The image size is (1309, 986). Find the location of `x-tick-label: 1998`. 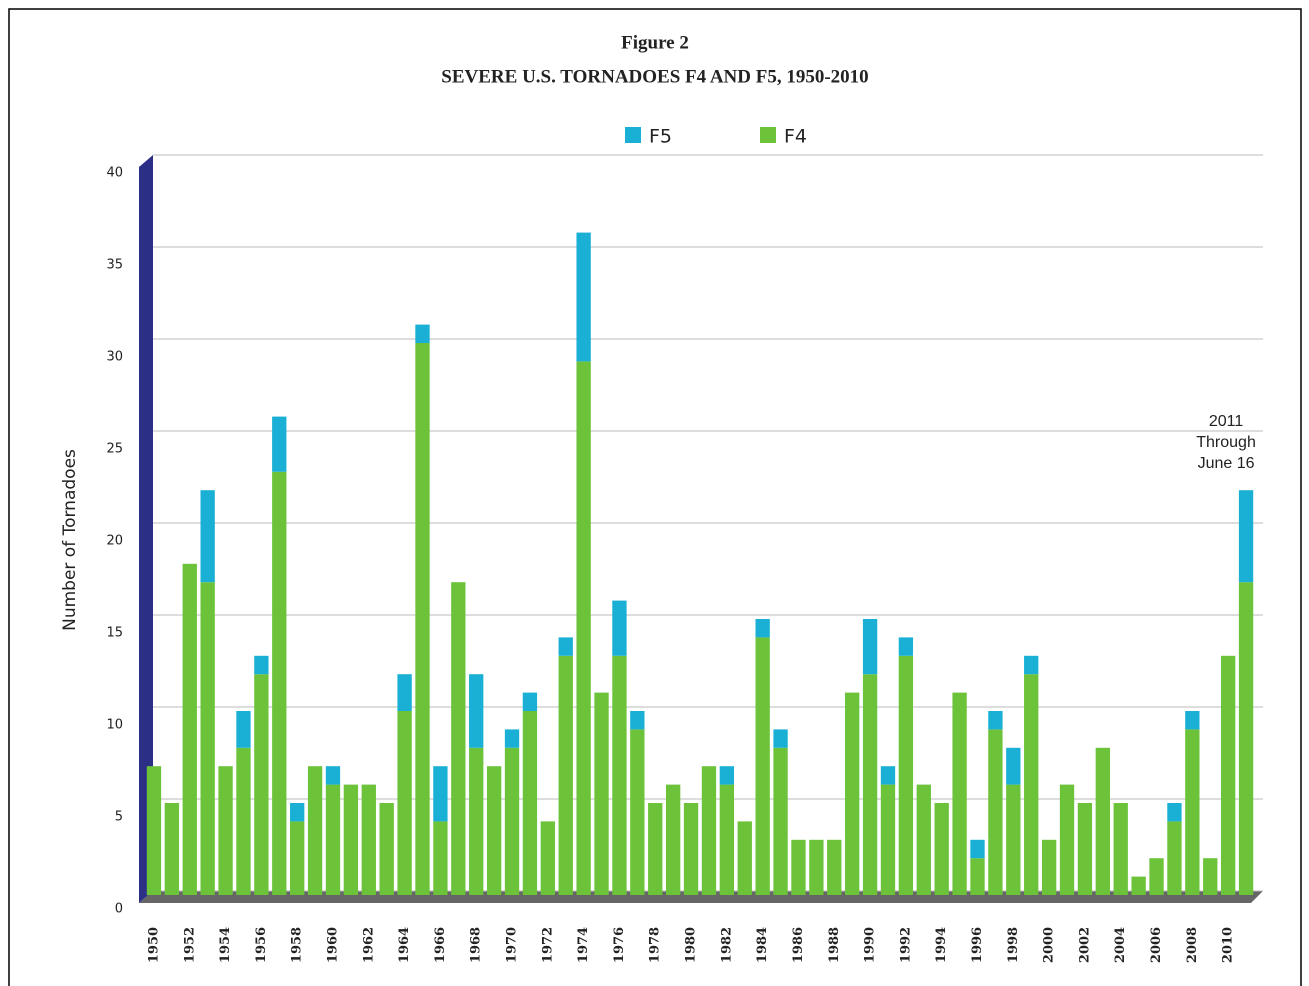

x-tick-label: 1998 is located at coordinates (1013, 945).